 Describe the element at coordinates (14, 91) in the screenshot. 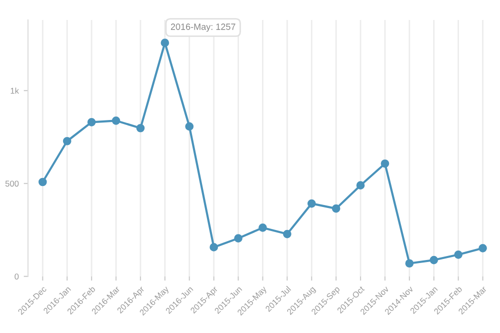

I see `y-tick-label: 1k` at that location.